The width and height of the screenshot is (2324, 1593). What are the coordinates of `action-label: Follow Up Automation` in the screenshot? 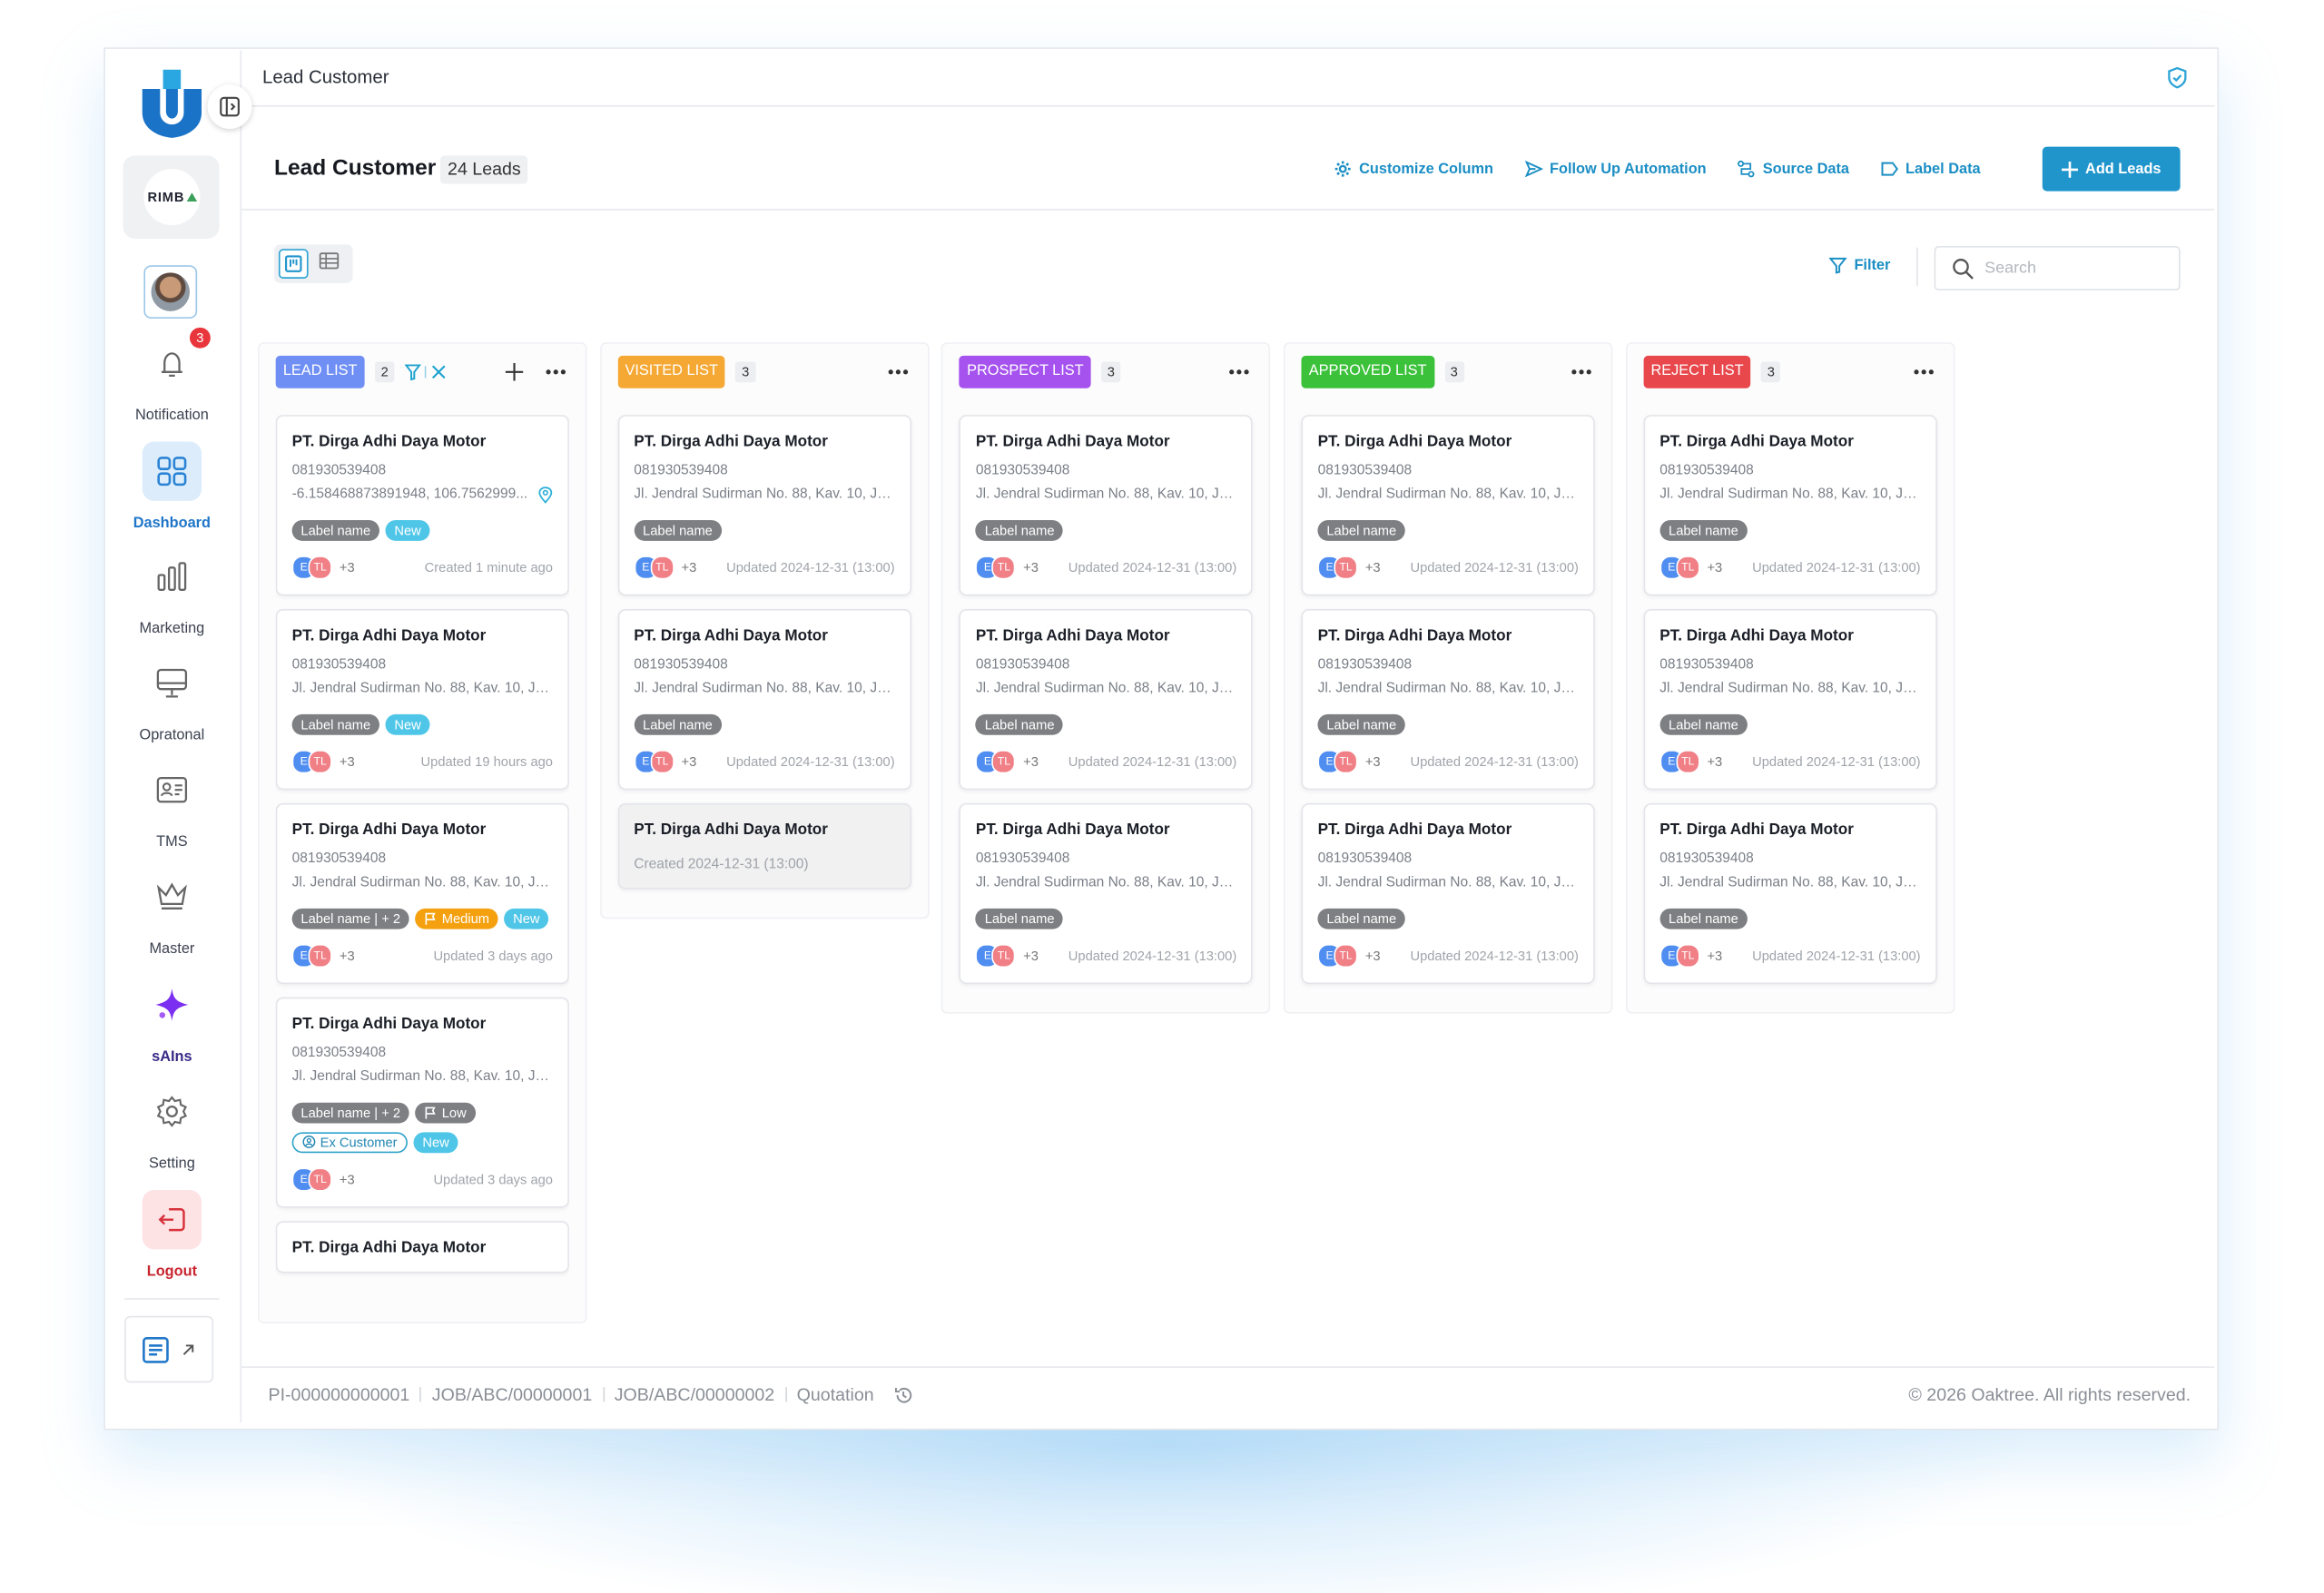 It's located at (1628, 169).